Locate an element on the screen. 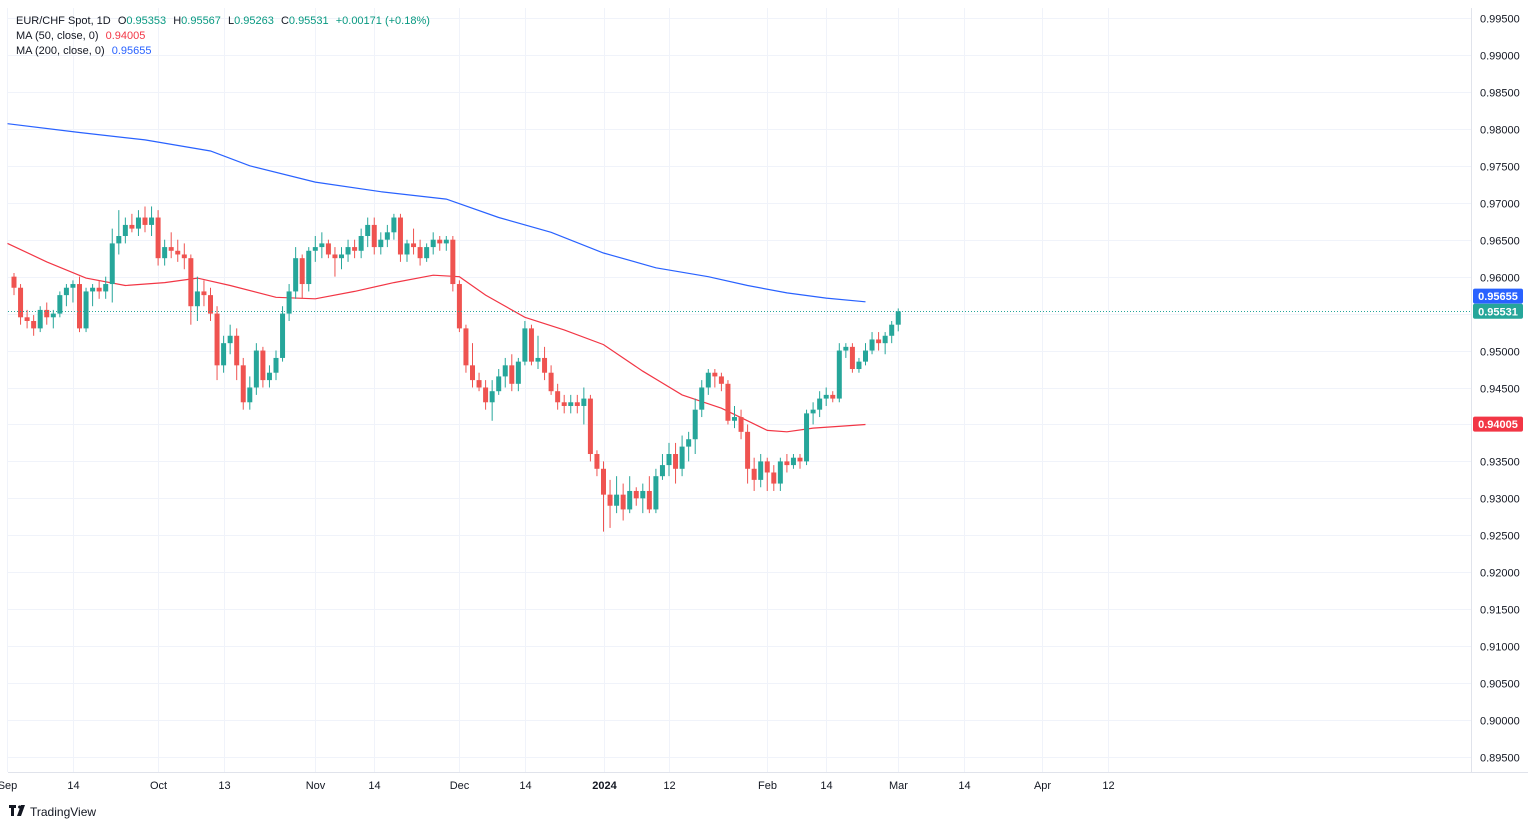 Image resolution: width=1536 pixels, height=829 pixels. ma50-row: MA (50, close, 0) 0.94005 is located at coordinates (223, 36).